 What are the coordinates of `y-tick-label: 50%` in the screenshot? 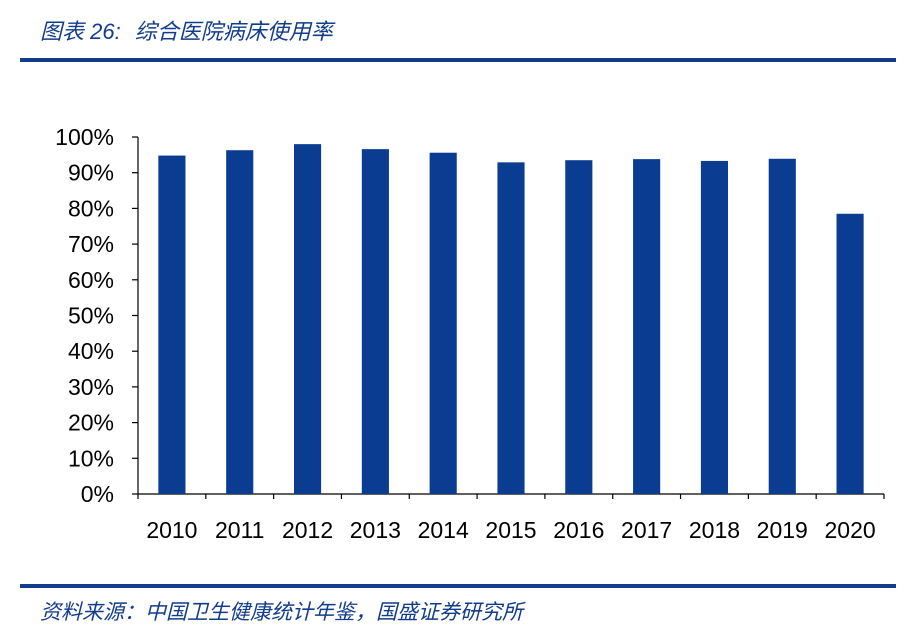 It's located at (91, 316).